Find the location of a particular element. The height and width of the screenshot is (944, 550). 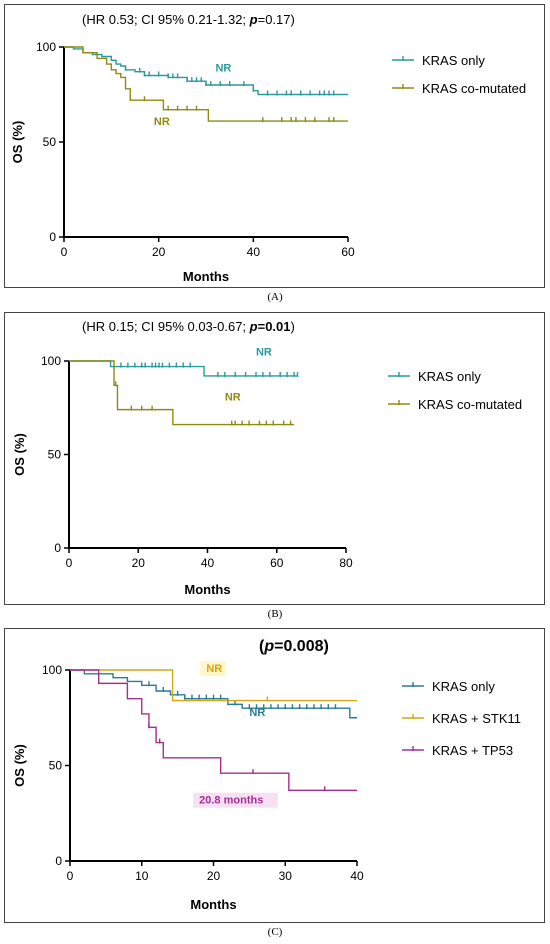

panel-a-x-tick-label: 60 is located at coordinates (348, 252).